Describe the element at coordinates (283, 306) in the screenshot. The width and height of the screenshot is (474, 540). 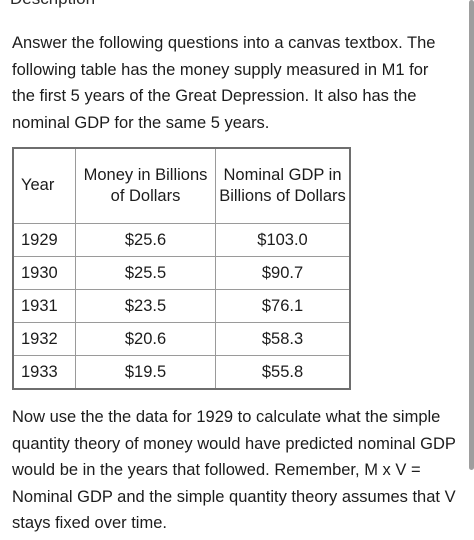
I see `cell-gdp: $76.1` at that location.